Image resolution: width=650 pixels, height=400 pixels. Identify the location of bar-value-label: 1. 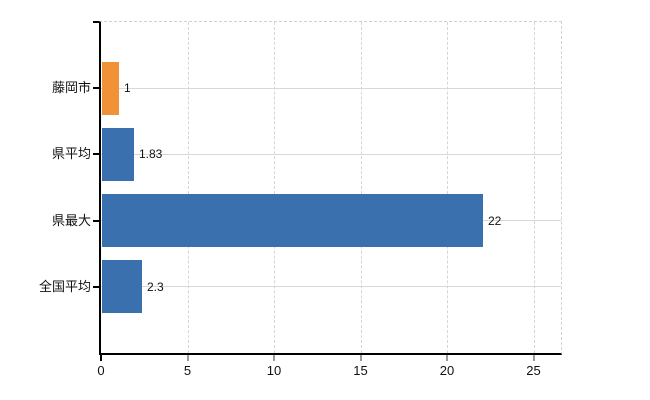
(127, 88).